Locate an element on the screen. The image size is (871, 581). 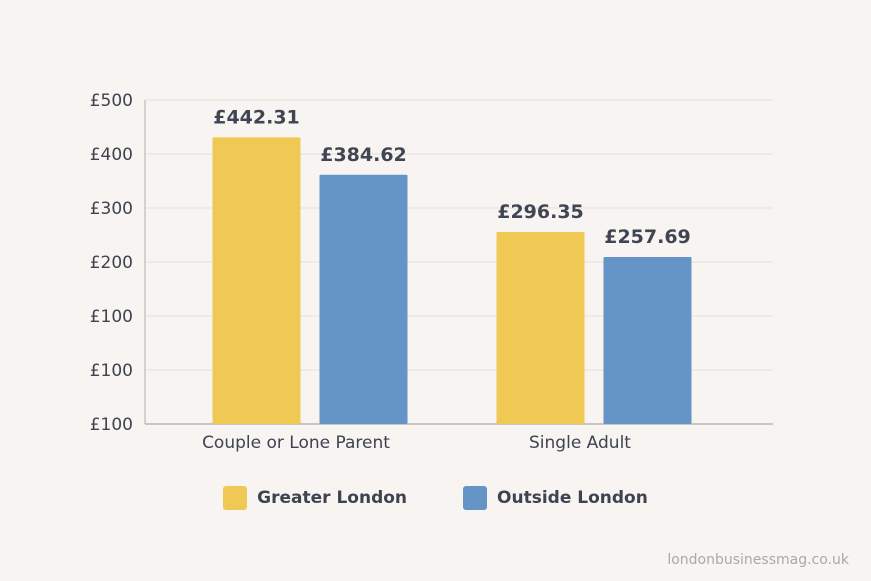
legend-label-greater-london: Greater London is located at coordinates (332, 498).